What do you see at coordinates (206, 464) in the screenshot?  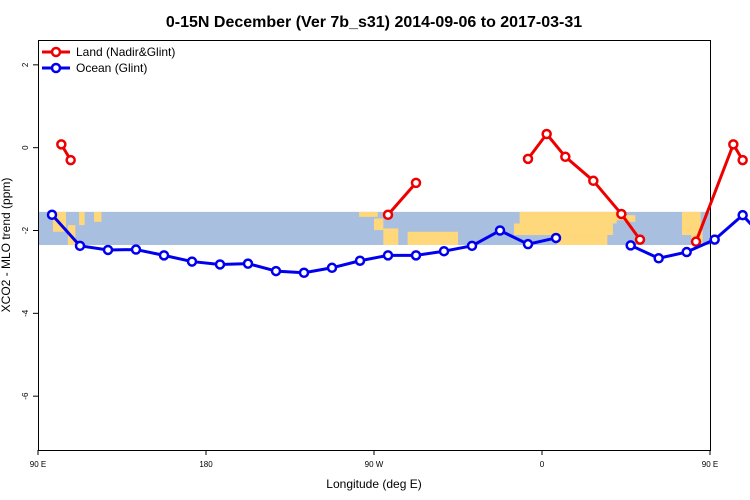 I see `x-tick-label: 180` at bounding box center [206, 464].